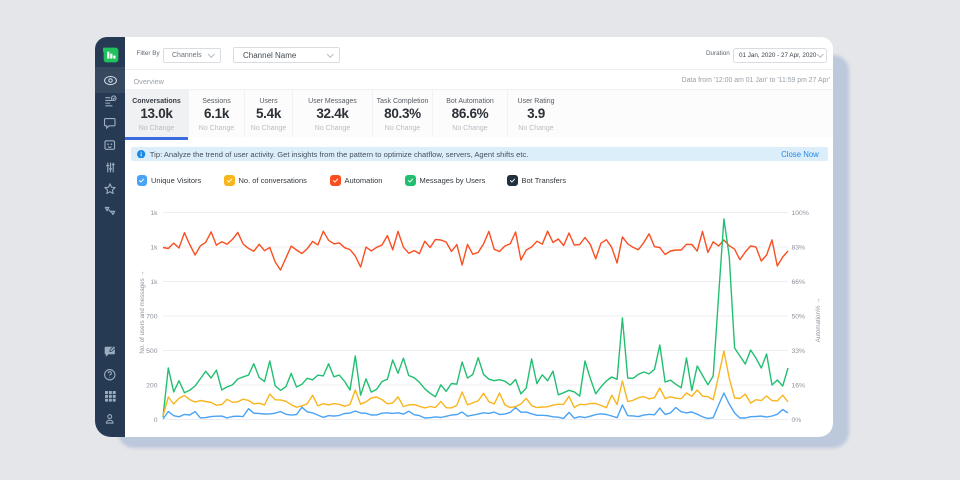  Describe the element at coordinates (799, 386) in the screenshot. I see `svg-text: 16%` at that location.